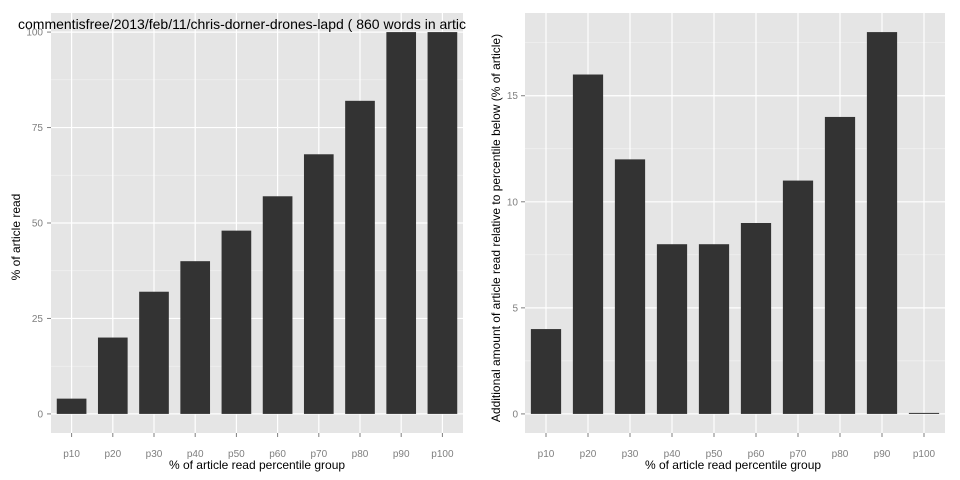 This screenshot has width=960, height=480. What do you see at coordinates (513, 96) in the screenshot?
I see `y-tick-label: 15` at bounding box center [513, 96].